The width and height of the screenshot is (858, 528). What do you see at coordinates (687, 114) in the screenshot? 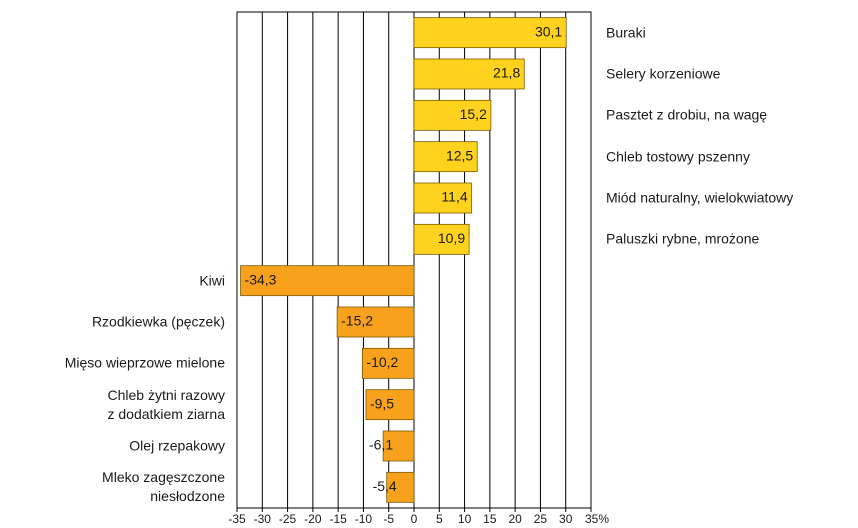
I see `category-label: Pasztet z drobiu, na wagę` at bounding box center [687, 114].